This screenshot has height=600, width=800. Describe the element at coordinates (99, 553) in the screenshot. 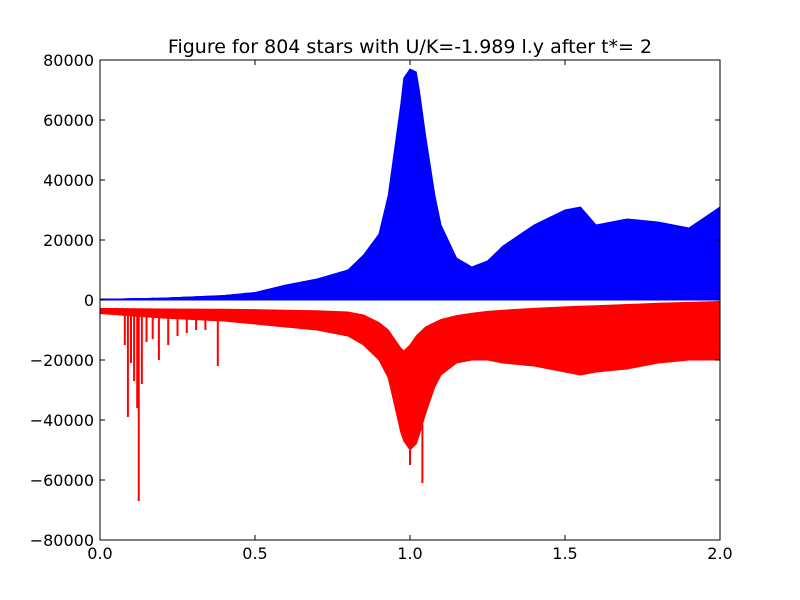

I see `x-tick-label: 0.0` at that location.